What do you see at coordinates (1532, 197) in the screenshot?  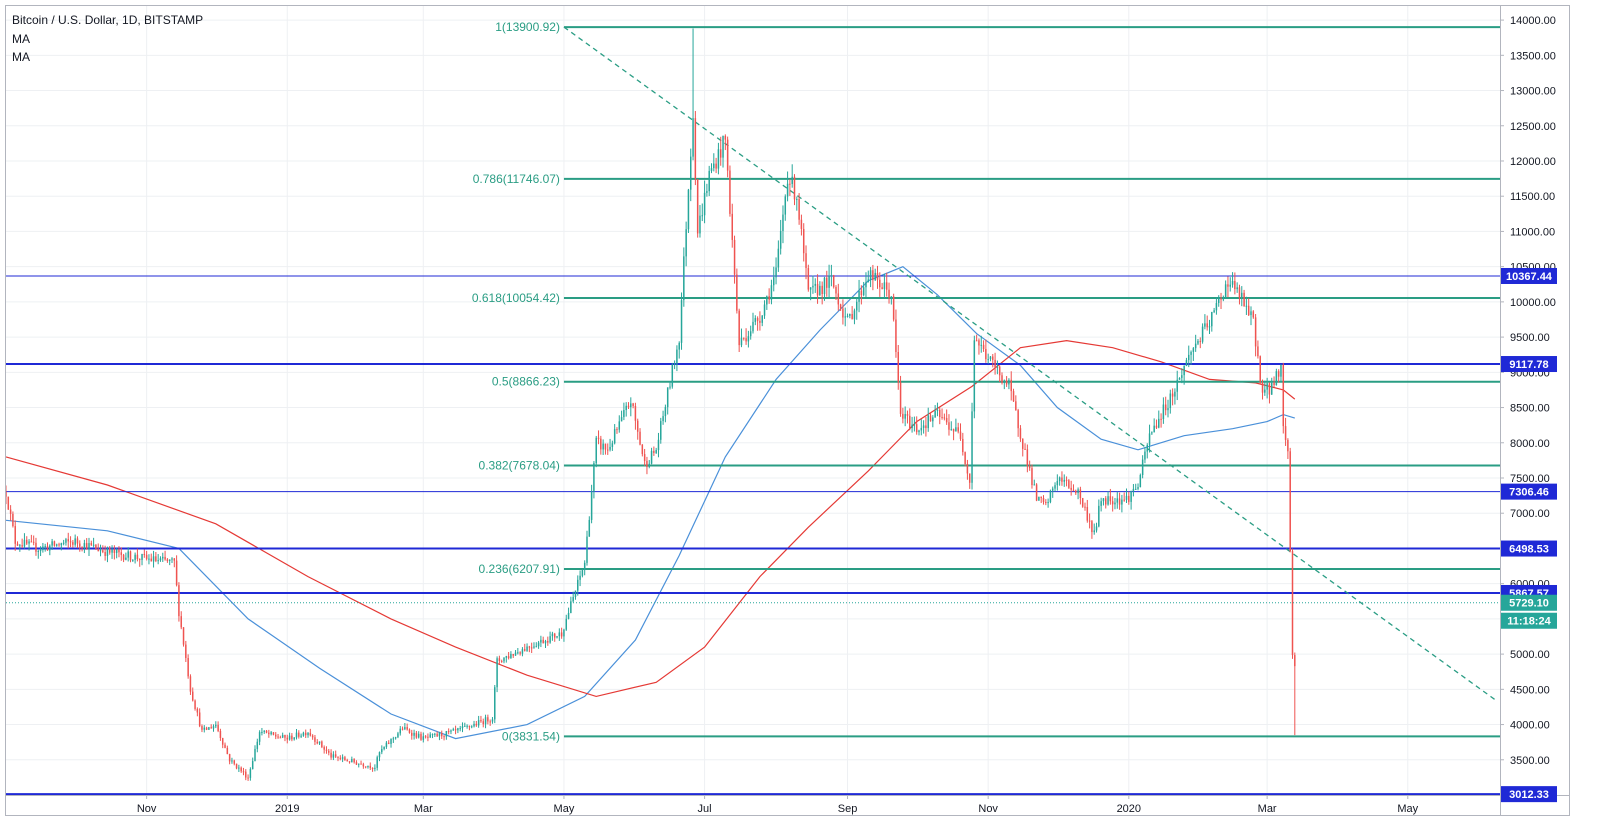 I see `y-tick-label: 11500.00` at bounding box center [1532, 197].